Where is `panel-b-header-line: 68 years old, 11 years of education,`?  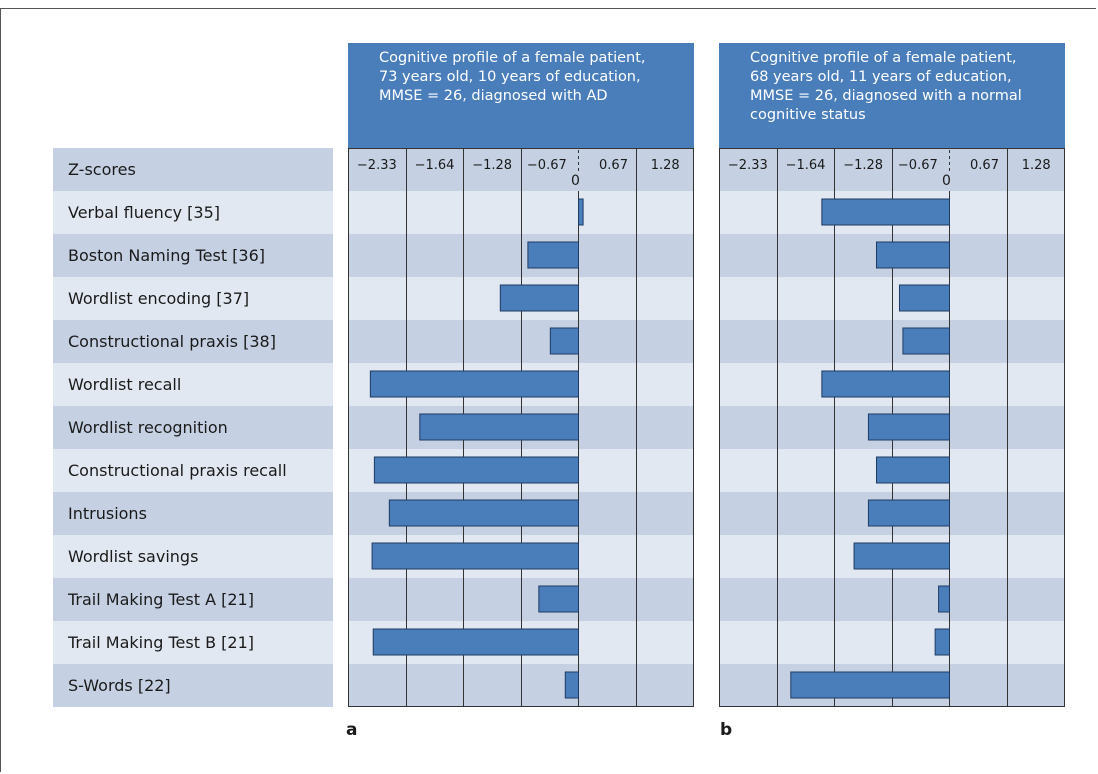 panel-b-header-line: 68 years old, 11 years of education, is located at coordinates (881, 77).